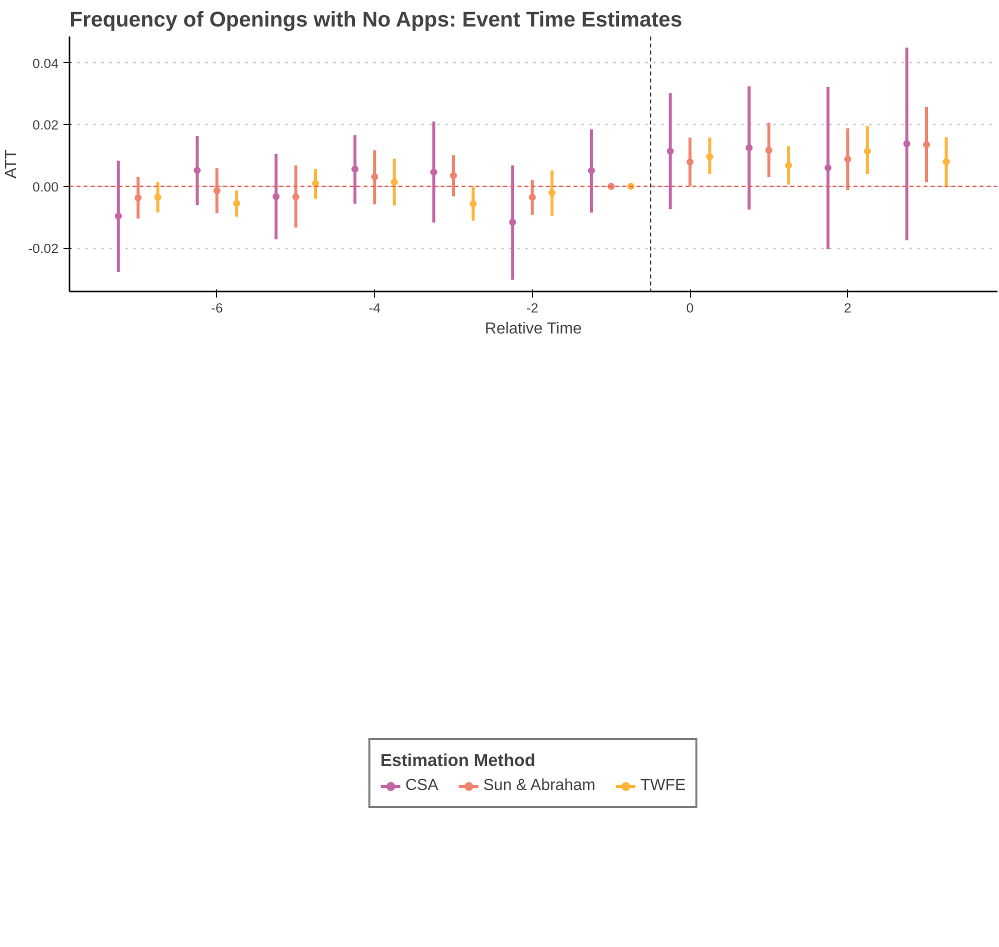 This screenshot has width=999, height=947. Describe the element at coordinates (217, 308) in the screenshot. I see `x-tick-label: -6` at that location.